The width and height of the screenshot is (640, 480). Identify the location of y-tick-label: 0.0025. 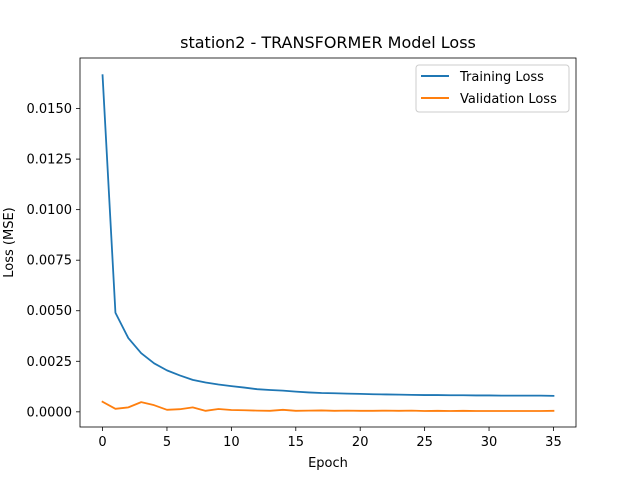
(50, 362).